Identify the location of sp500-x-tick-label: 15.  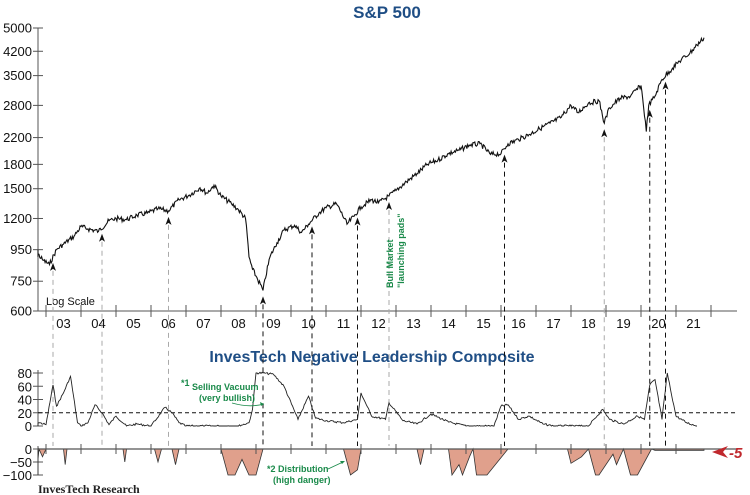
(483, 323).